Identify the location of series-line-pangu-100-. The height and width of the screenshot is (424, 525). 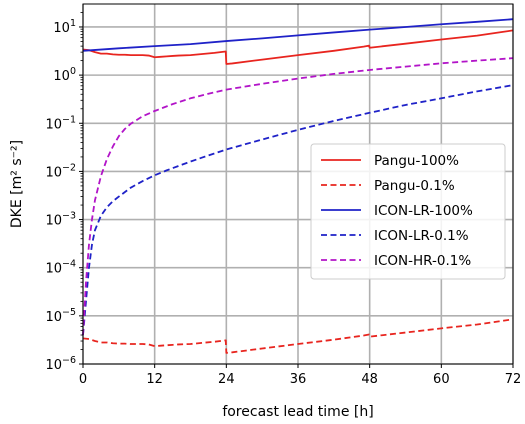
(298, 47).